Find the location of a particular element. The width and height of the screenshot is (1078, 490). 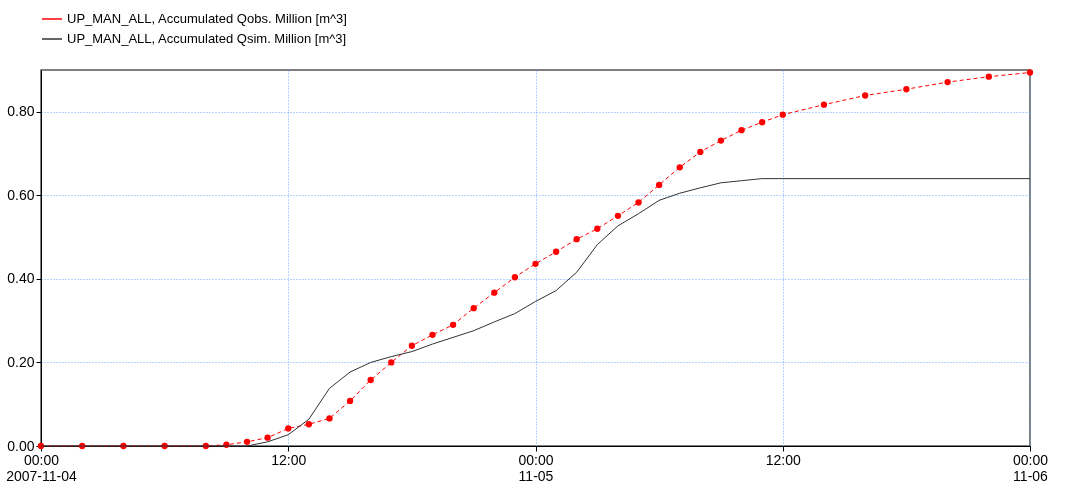

legend-label: UP_MAN_ALL, Accumulated Qobs. Million [m^3] is located at coordinates (207, 18).